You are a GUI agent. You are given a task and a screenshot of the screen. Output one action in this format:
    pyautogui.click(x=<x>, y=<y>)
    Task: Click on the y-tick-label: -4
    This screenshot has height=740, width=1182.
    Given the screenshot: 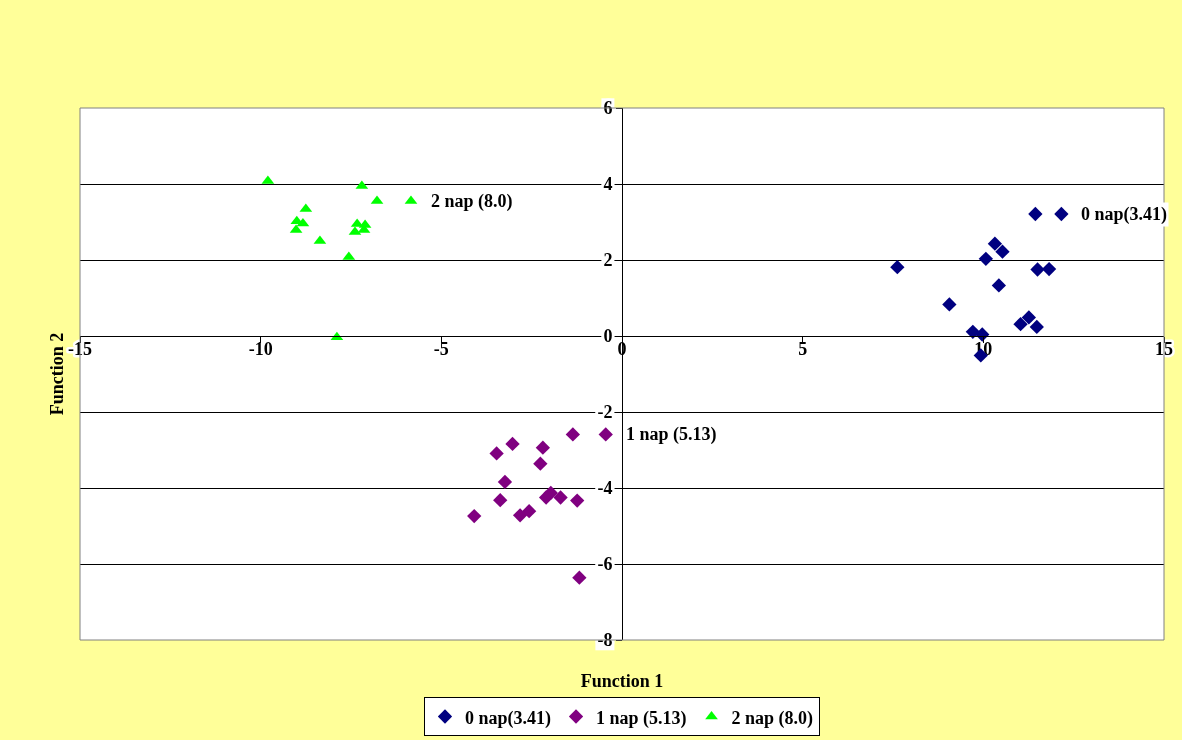 What is the action you would take?
    pyautogui.click(x=605, y=488)
    